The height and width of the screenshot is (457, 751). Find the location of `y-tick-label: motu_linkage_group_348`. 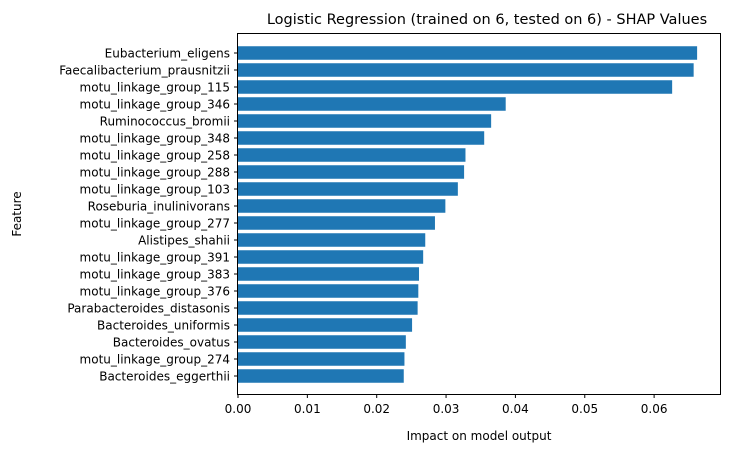

y-tick-label: motu_linkage_group_348 is located at coordinates (155, 139).